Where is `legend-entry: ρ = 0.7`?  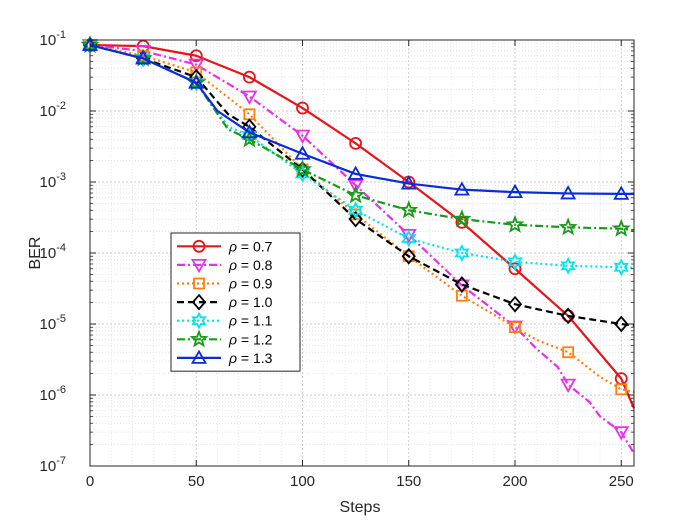 legend-entry: ρ = 0.7 is located at coordinates (225, 246).